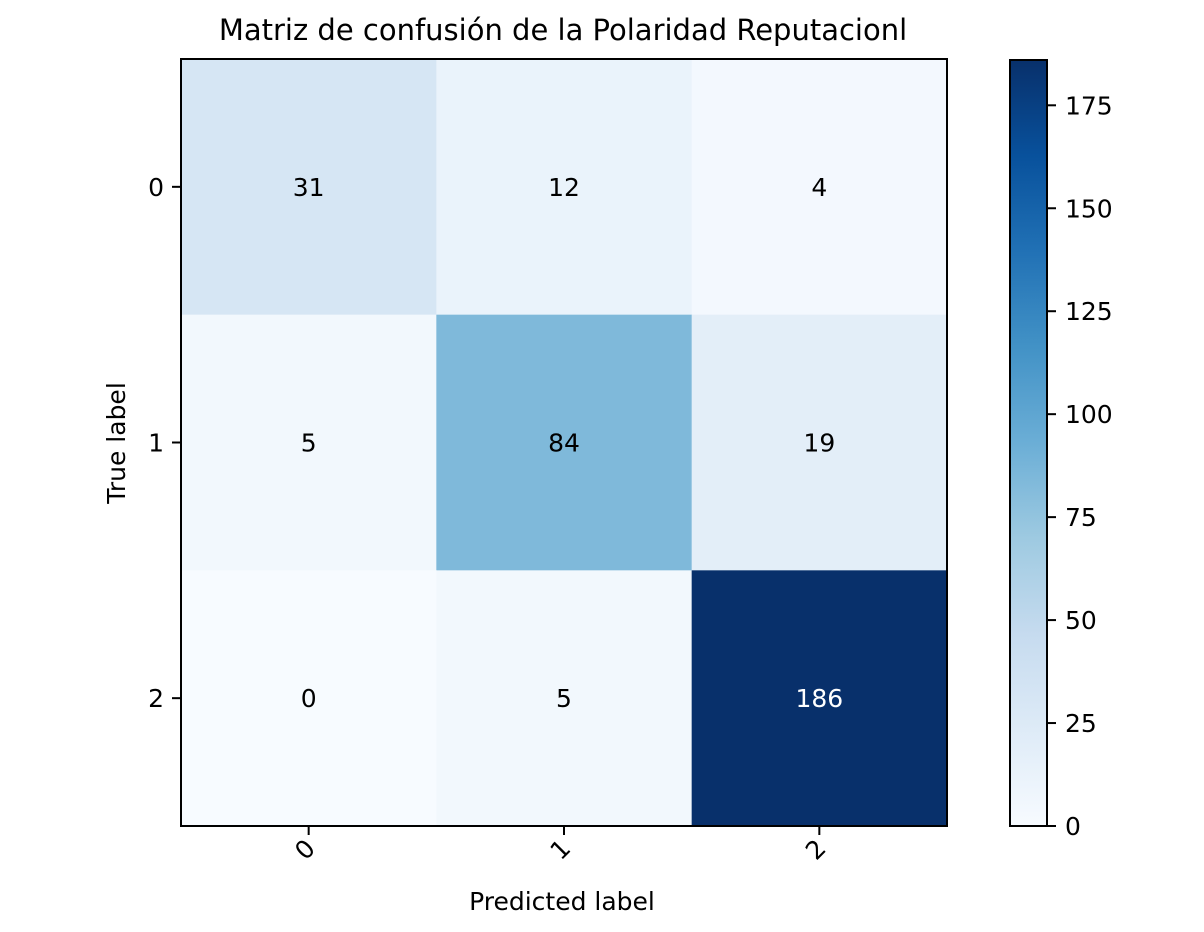  I want to click on colorbar-tick-label-7: 175, so click(1089, 105).